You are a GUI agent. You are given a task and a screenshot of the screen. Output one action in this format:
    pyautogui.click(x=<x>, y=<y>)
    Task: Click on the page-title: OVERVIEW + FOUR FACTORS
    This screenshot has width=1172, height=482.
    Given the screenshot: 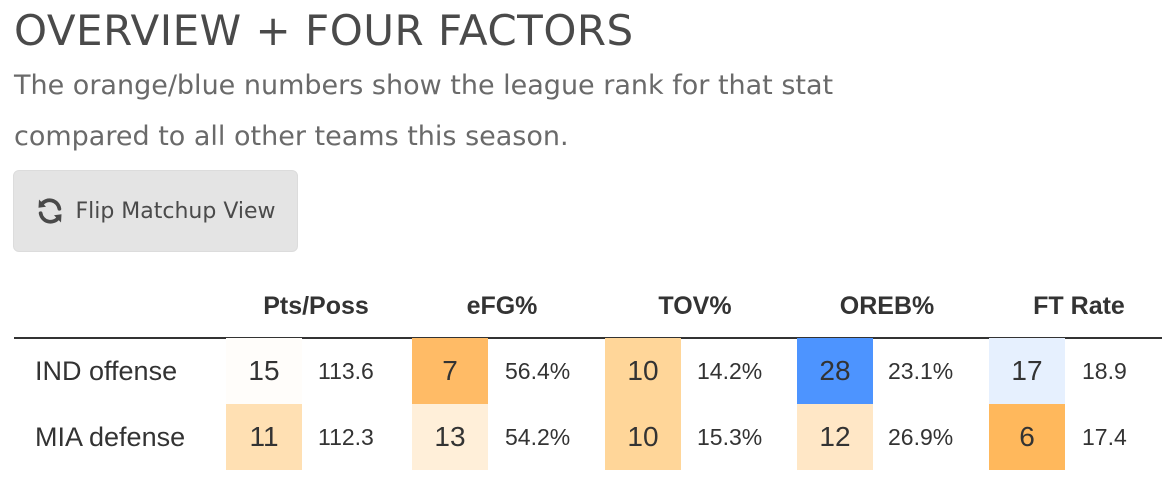 What is the action you would take?
    pyautogui.click(x=324, y=30)
    